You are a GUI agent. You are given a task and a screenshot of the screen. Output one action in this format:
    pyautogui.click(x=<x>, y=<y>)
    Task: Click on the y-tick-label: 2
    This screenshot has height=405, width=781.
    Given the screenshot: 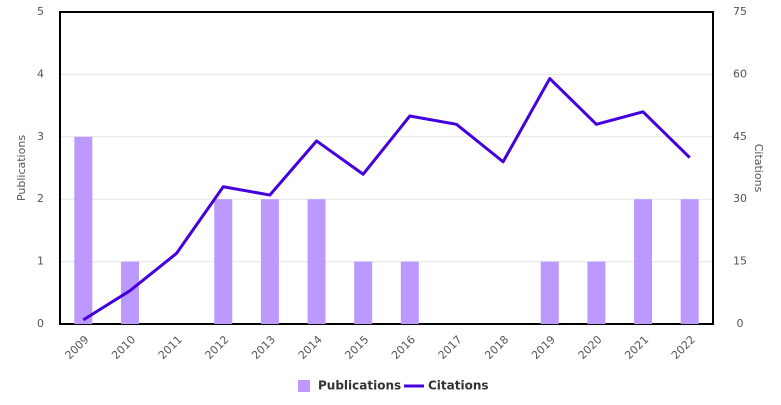 What is the action you would take?
    pyautogui.click(x=40, y=198)
    